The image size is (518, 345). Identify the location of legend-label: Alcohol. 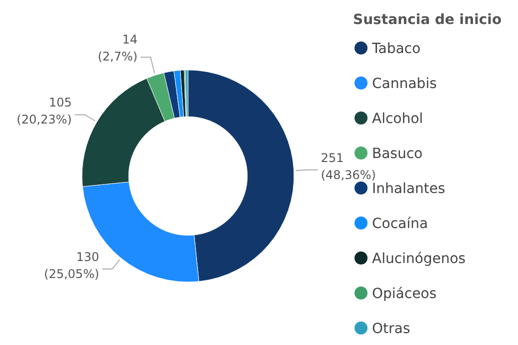
(398, 119).